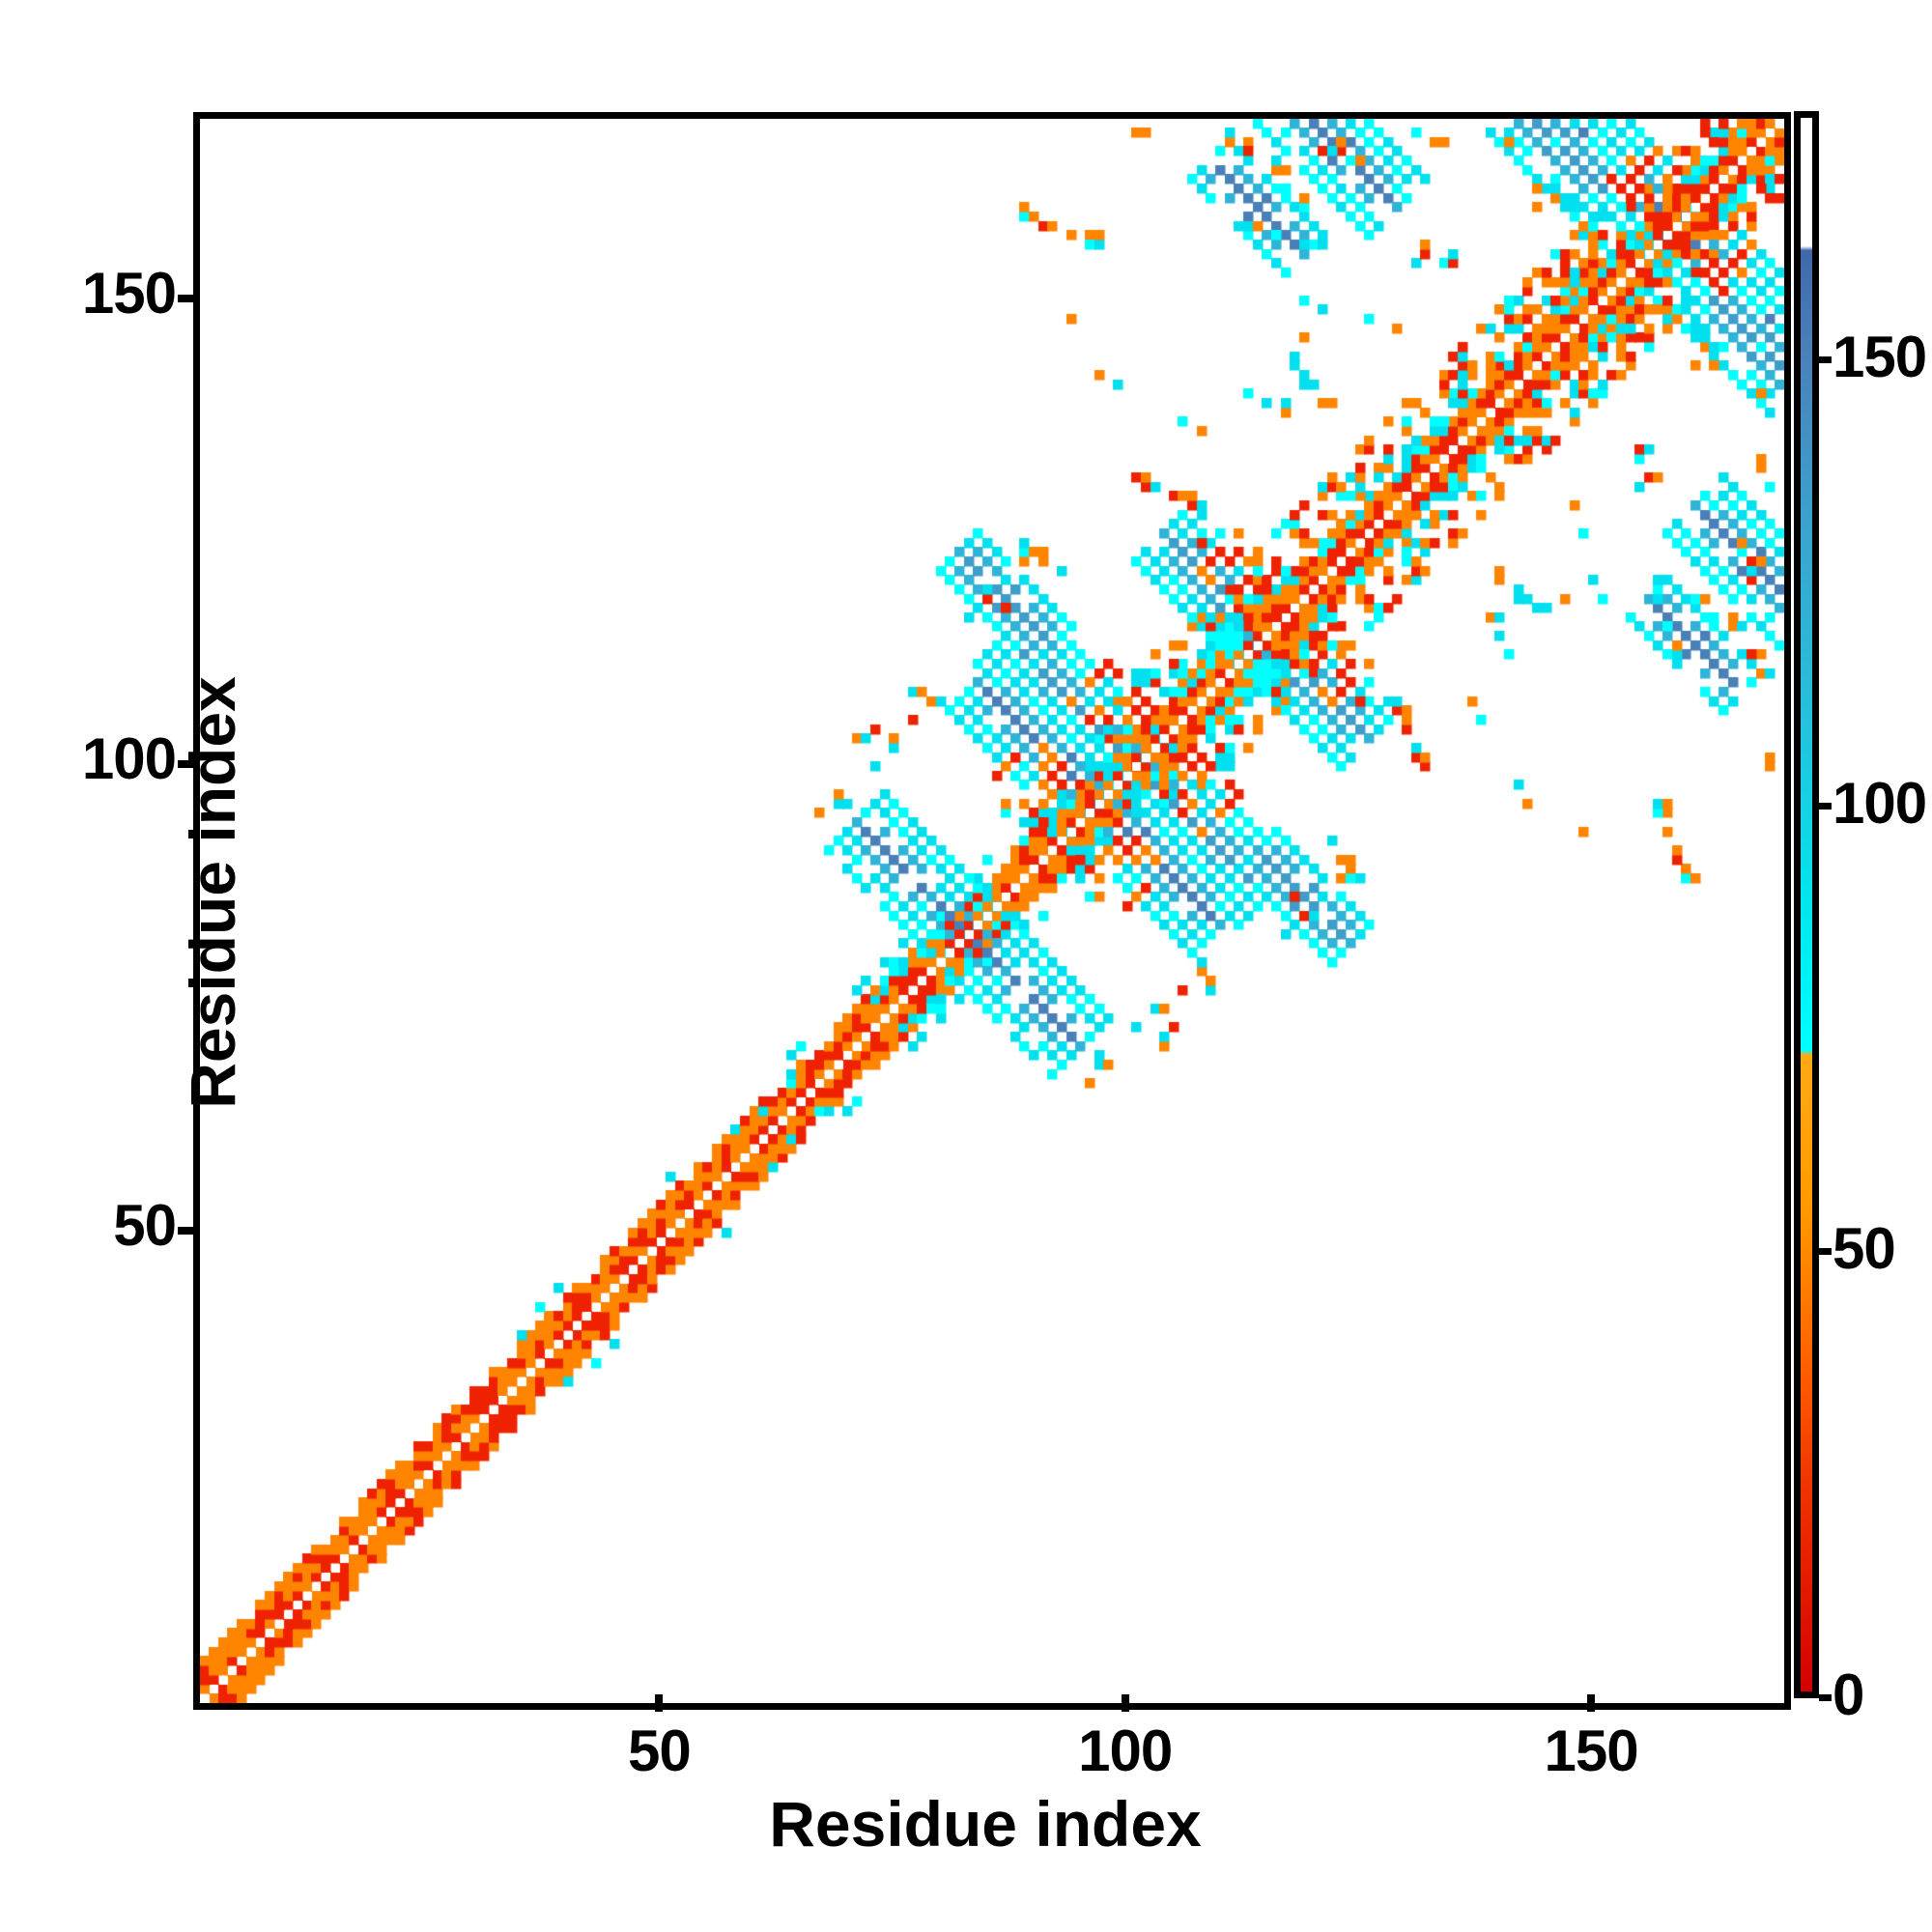 The image size is (1932, 1932). I want to click on colorbar, so click(1806, 904).